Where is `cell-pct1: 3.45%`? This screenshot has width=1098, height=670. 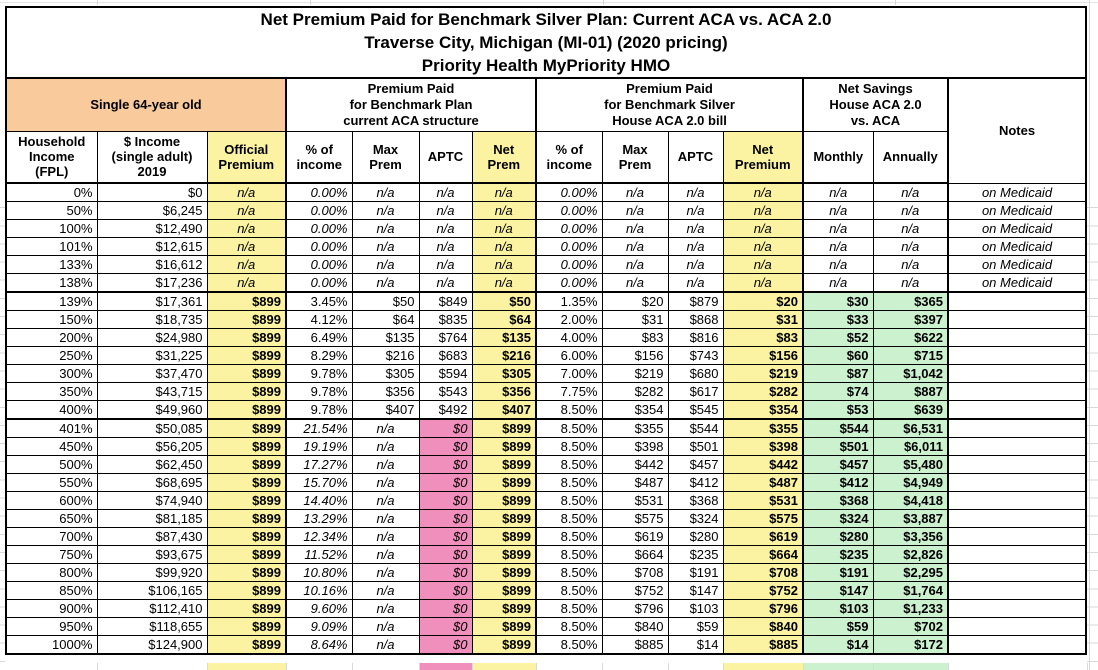
cell-pct1: 3.45% is located at coordinates (319, 301).